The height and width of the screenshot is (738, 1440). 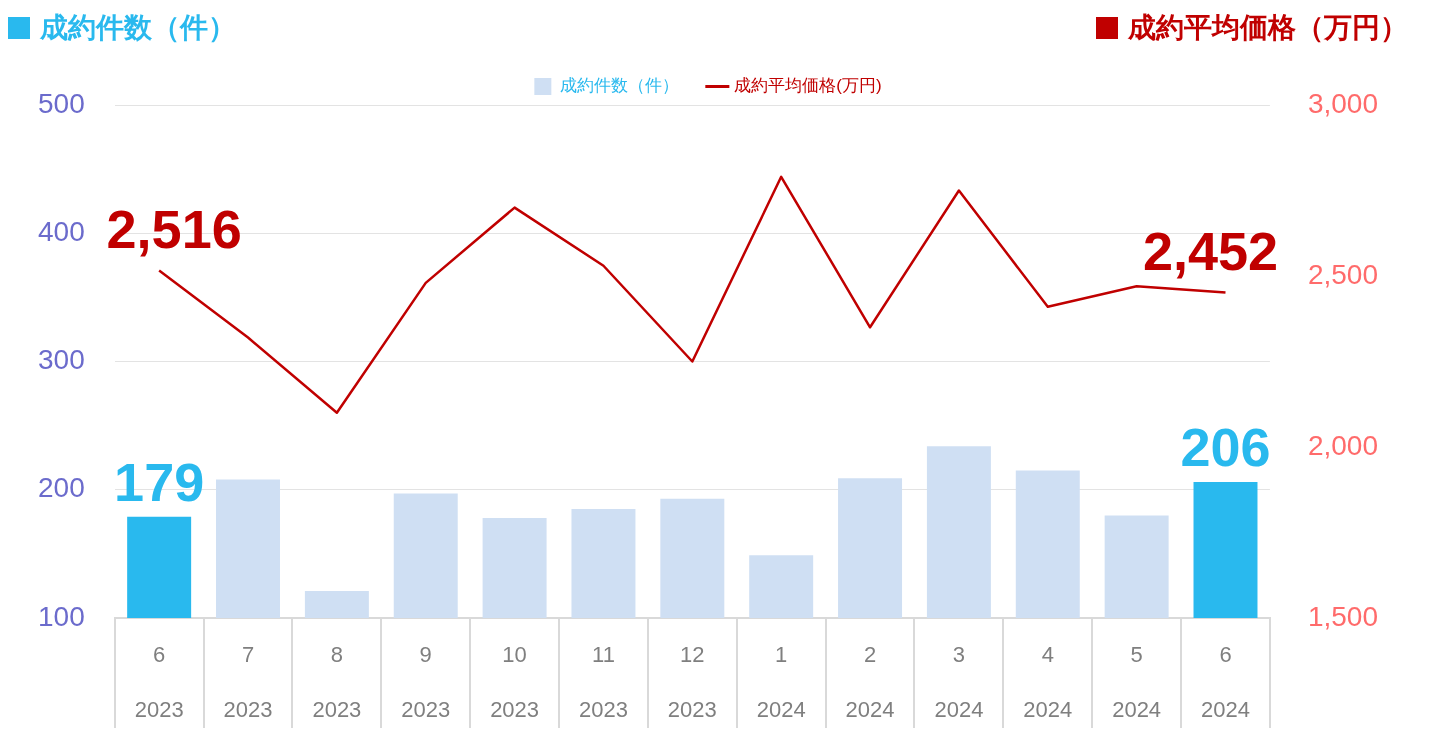 I want to click on category-label: 10 2023, so click(x=515, y=682).